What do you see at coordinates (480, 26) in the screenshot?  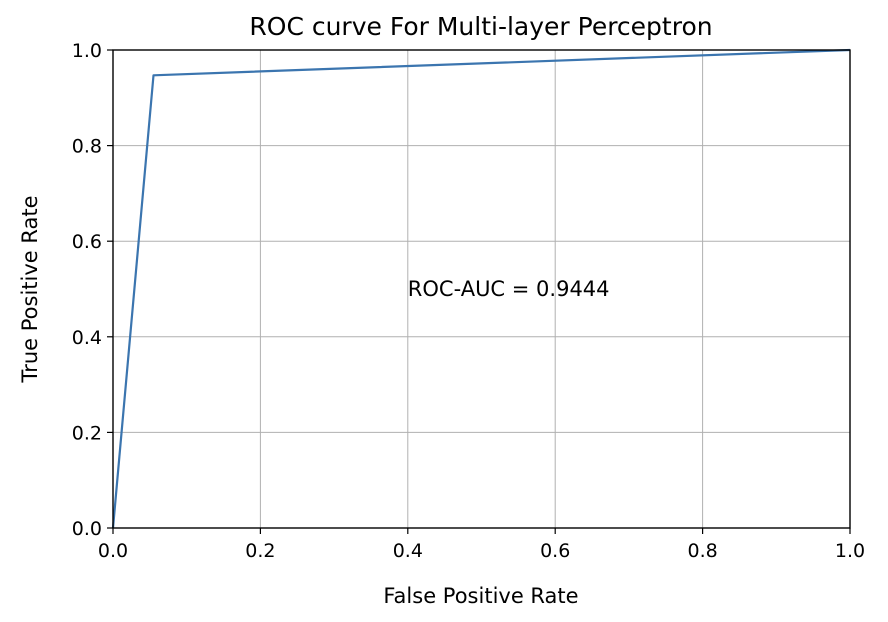 I see `chart-title: ROC curve For Multi-layer Perceptron` at bounding box center [480, 26].